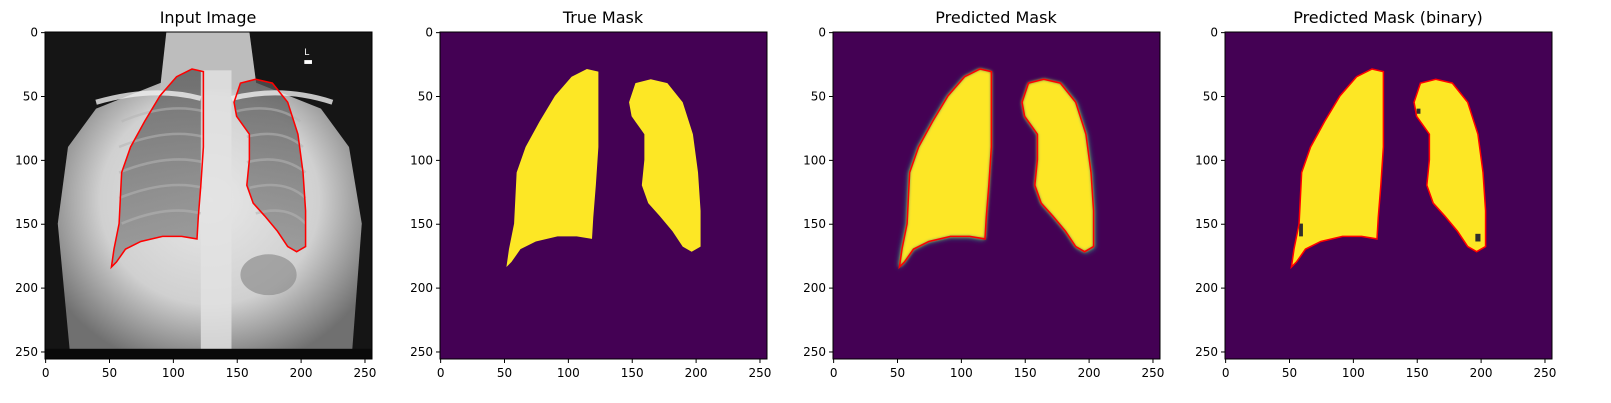  Describe the element at coordinates (1388, 17) in the screenshot. I see `panel-title: Predicted Mask (binary)` at that location.